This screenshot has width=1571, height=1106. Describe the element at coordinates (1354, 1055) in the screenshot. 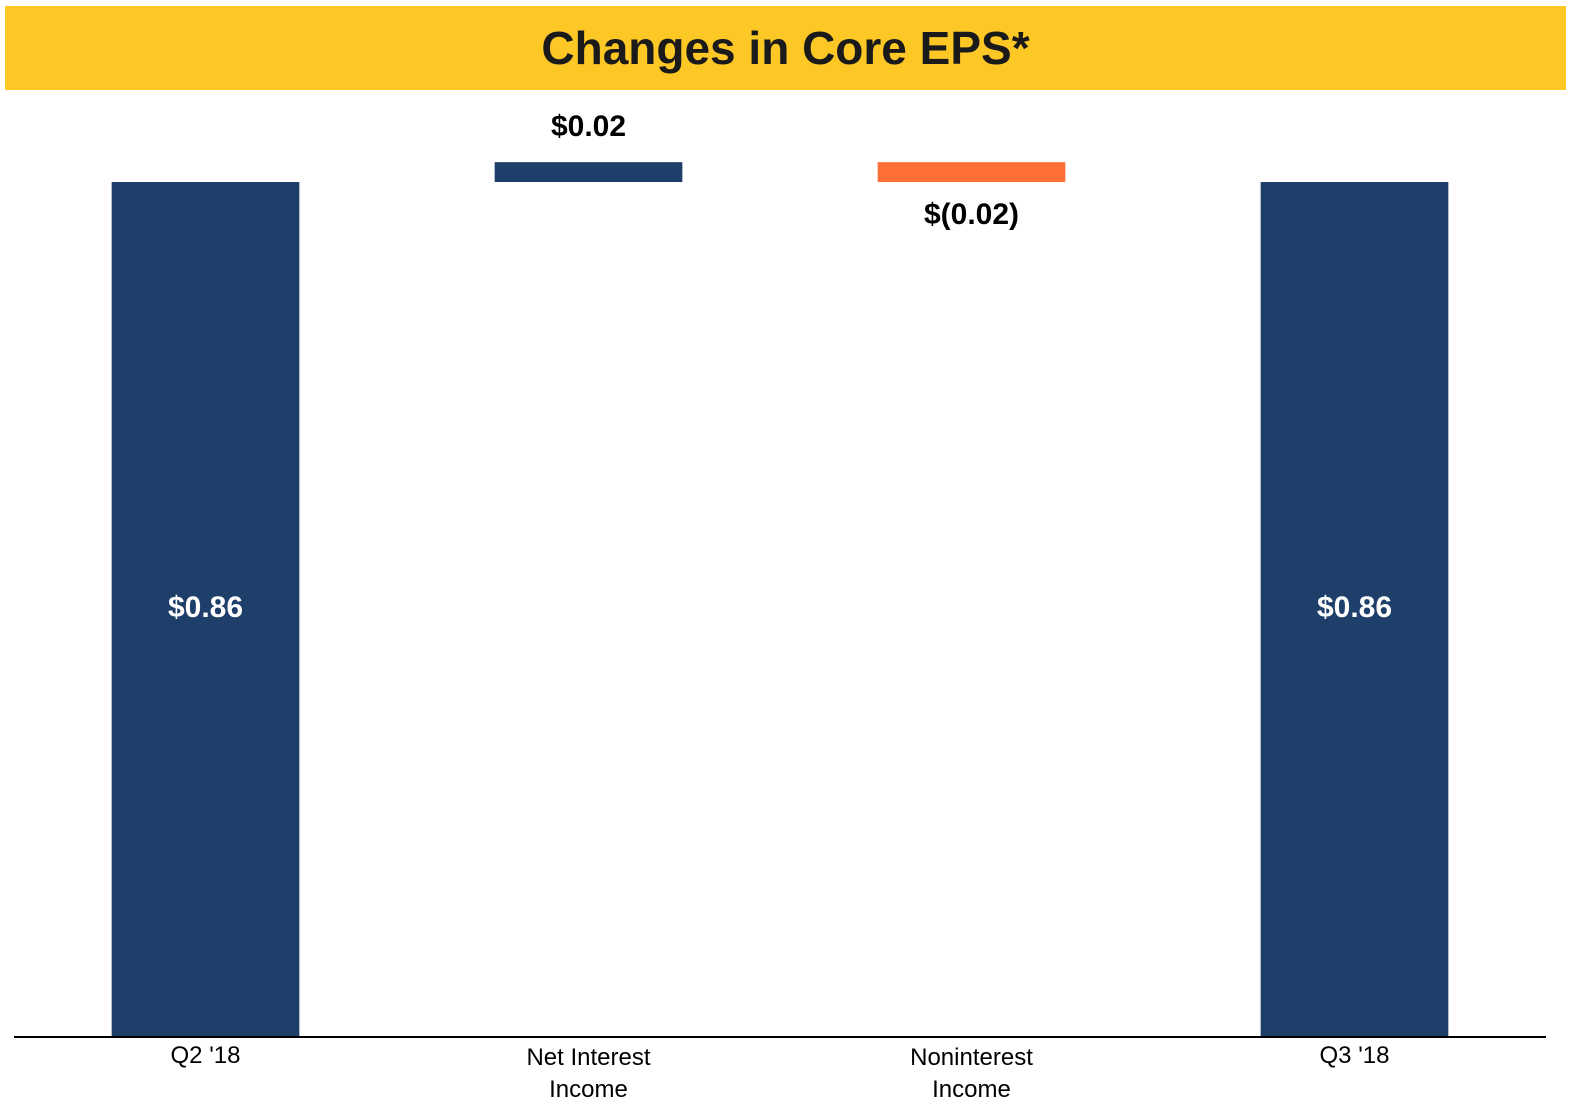

I see `x-tick-label: Q3 '18` at that location.